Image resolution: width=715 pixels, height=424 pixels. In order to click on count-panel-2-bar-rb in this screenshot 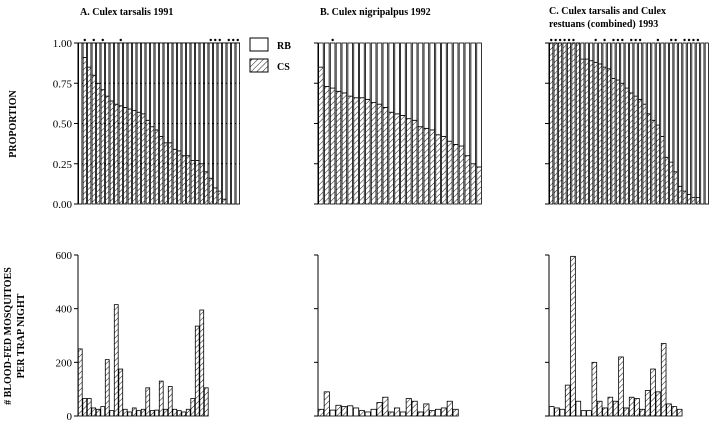, I will do `click(350, 411)`.